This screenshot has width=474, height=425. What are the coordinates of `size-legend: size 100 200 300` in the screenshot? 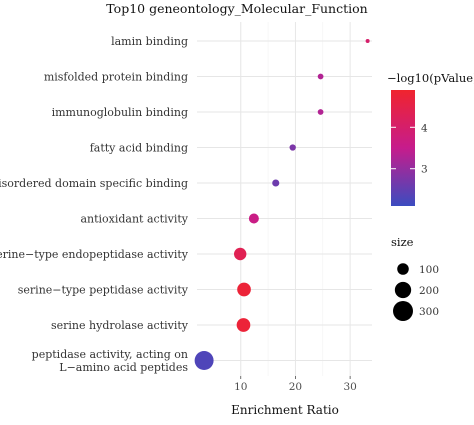 It's located at (415, 278).